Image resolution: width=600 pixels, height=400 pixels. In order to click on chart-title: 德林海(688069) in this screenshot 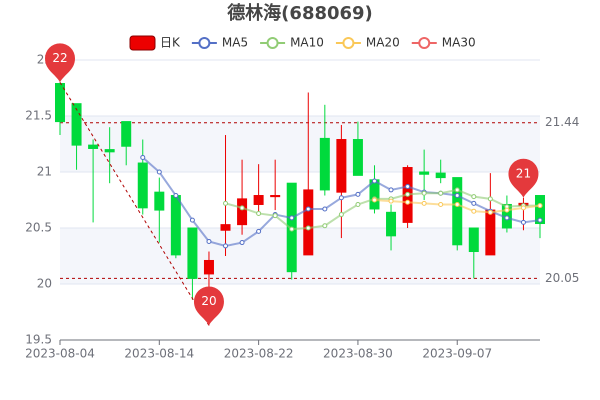, I will do `click(300, 13)`.